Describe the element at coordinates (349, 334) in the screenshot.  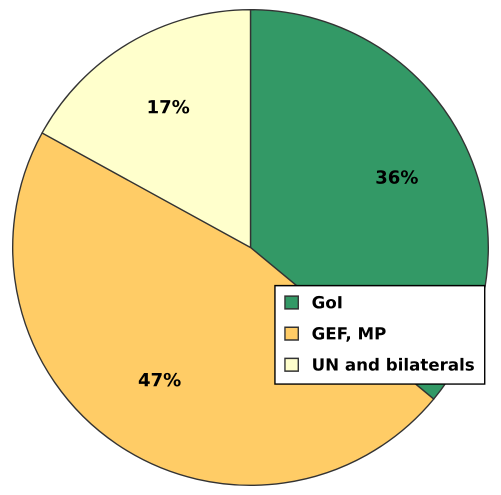
I see `legend-label: GEF, MP` at that location.